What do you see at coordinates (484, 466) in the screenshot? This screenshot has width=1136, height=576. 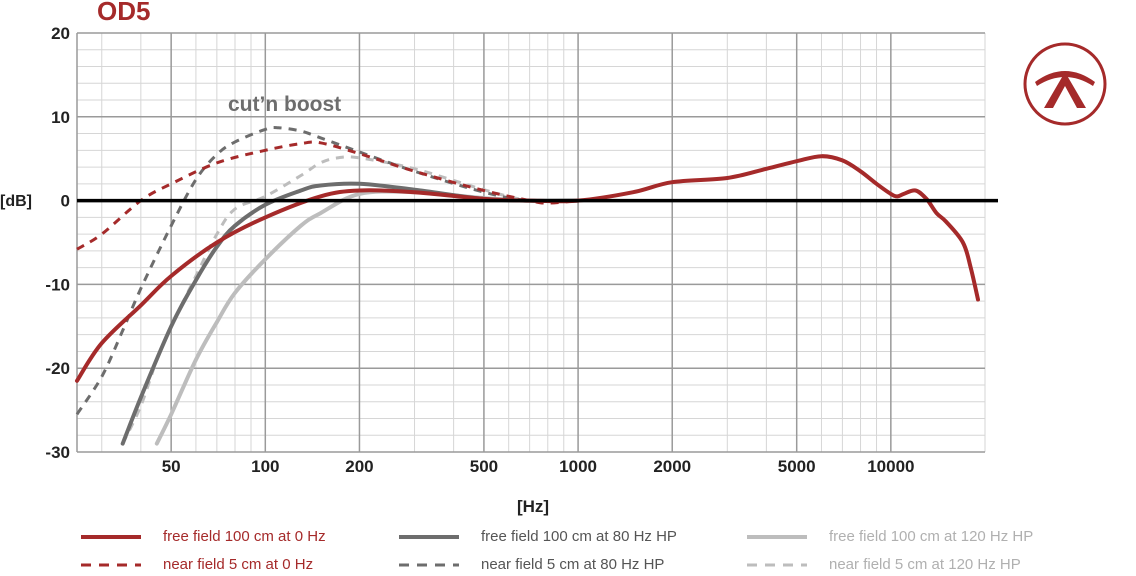 I see `x-tick-label: 500` at bounding box center [484, 466].